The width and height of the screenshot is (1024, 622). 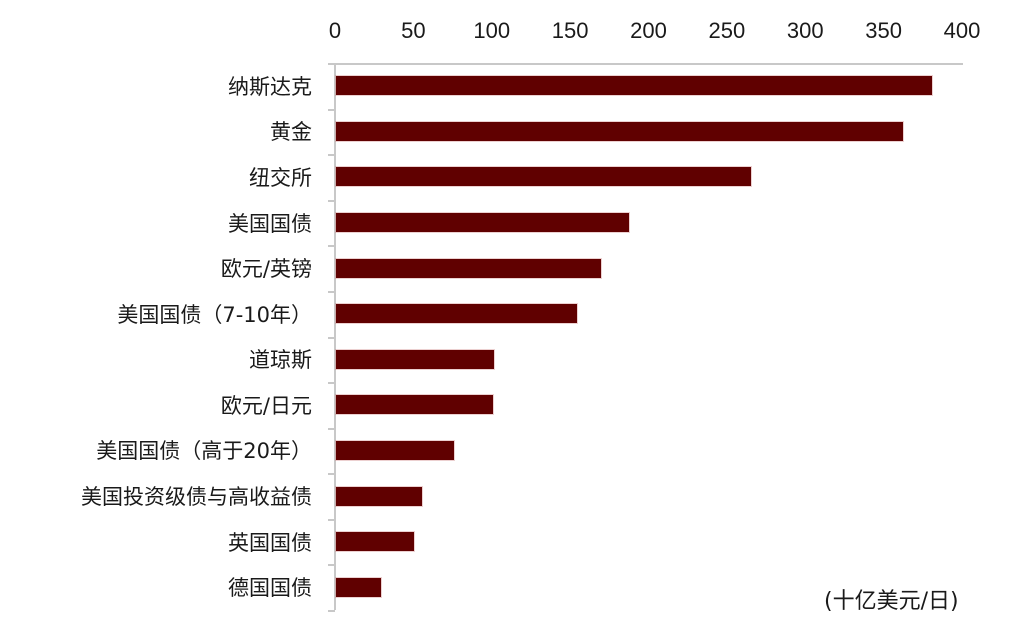 I want to click on x-tick-label: 250, so click(x=727, y=30).